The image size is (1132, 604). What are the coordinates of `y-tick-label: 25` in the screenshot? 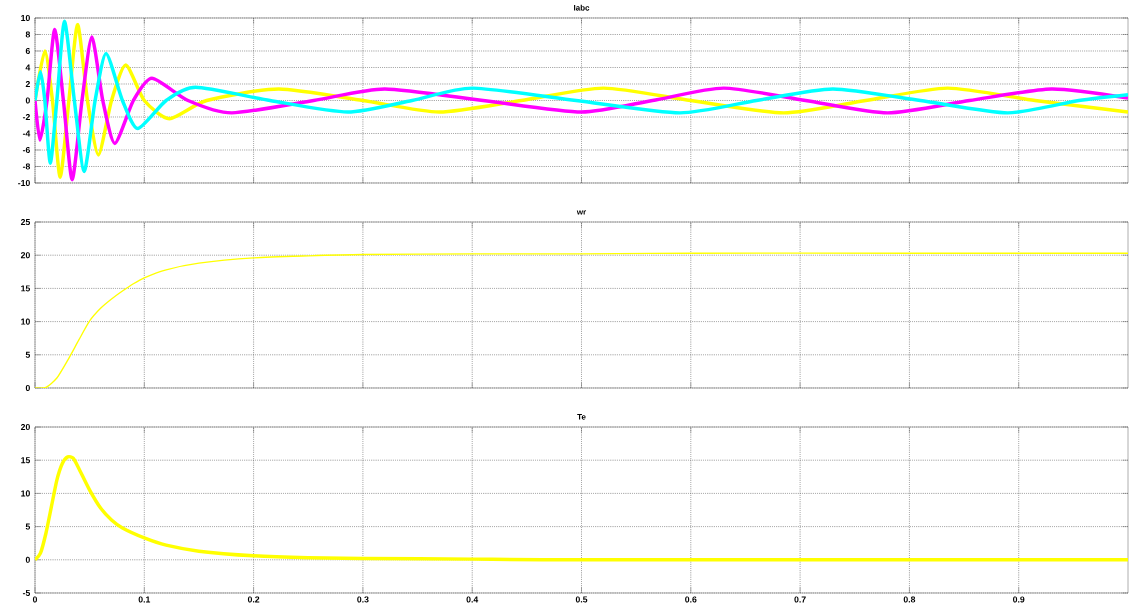 It's located at (25, 222).